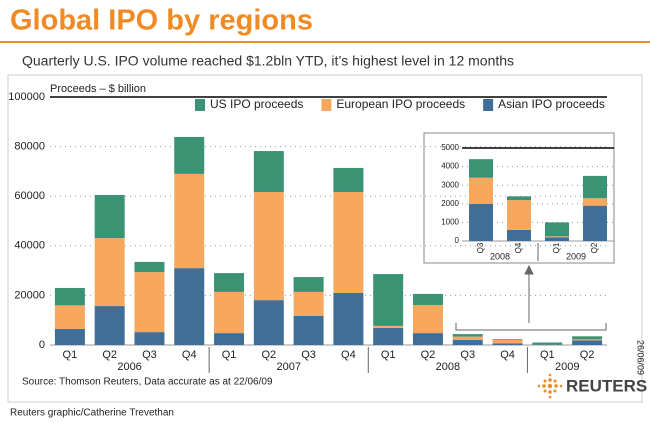 This screenshot has width=650, height=423. I want to click on y-axis-label: Proceeds – $ billion, so click(98, 89).